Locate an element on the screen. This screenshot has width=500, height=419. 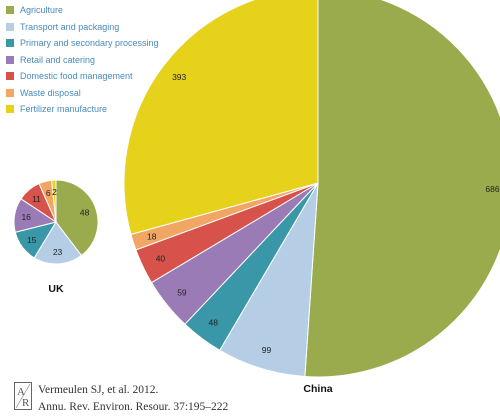
legend-item: Fertilizer manufacture is located at coordinates (82, 109).